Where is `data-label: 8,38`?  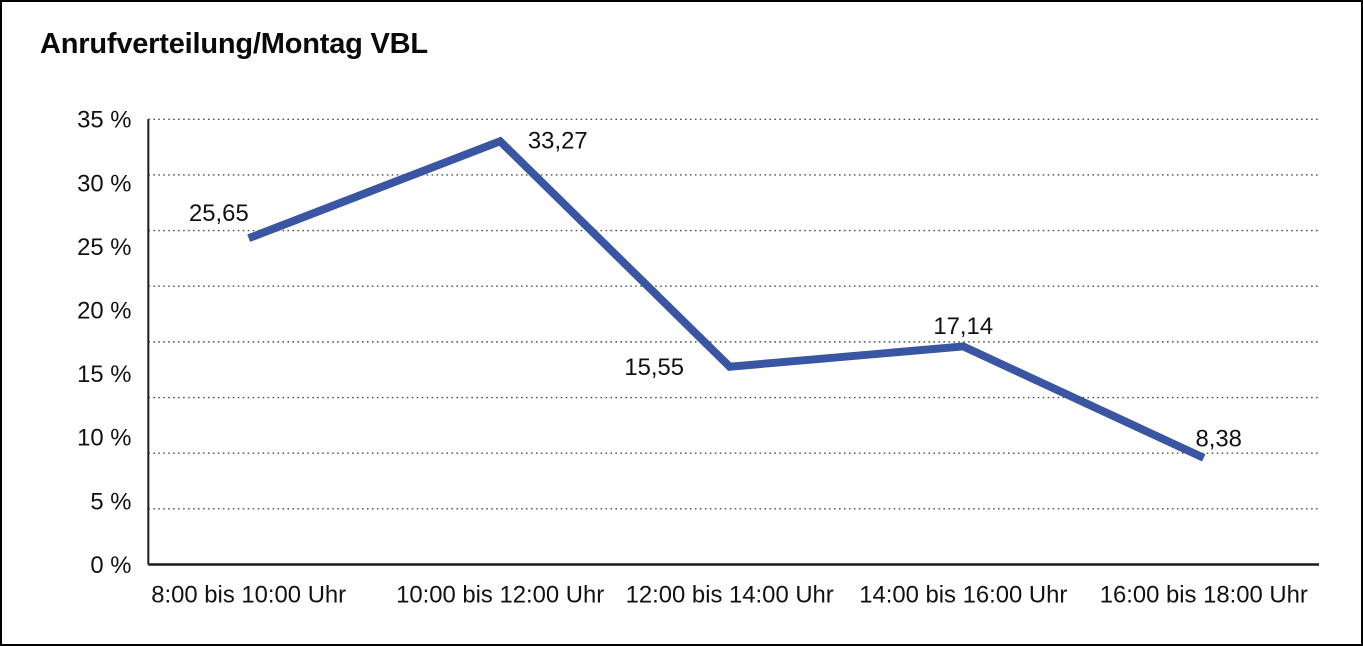
data-label: 8,38 is located at coordinates (1218, 438).